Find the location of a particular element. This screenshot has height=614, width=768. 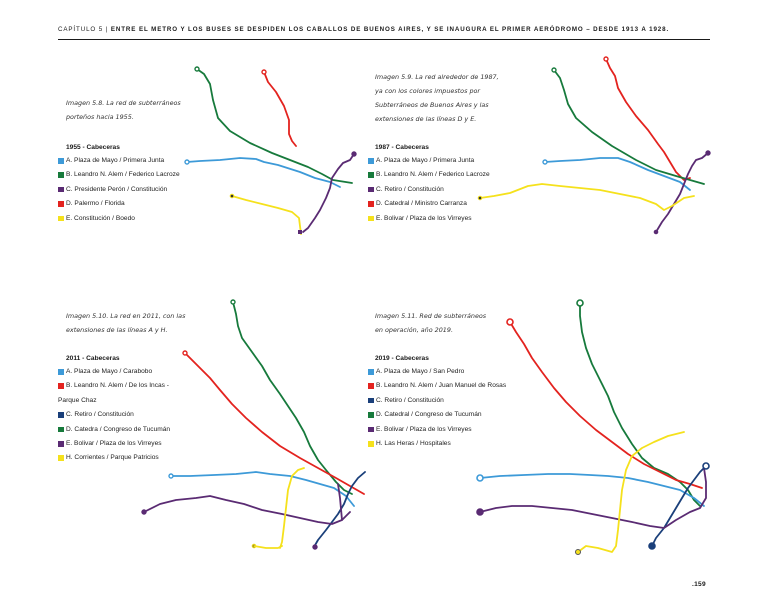

line-a-1987 is located at coordinates (617, 174).